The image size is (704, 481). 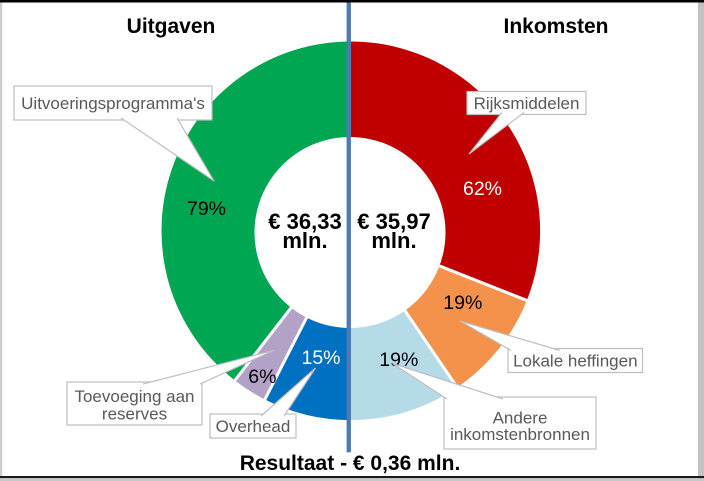 I want to click on svg-text: 6%, so click(x=262, y=377).